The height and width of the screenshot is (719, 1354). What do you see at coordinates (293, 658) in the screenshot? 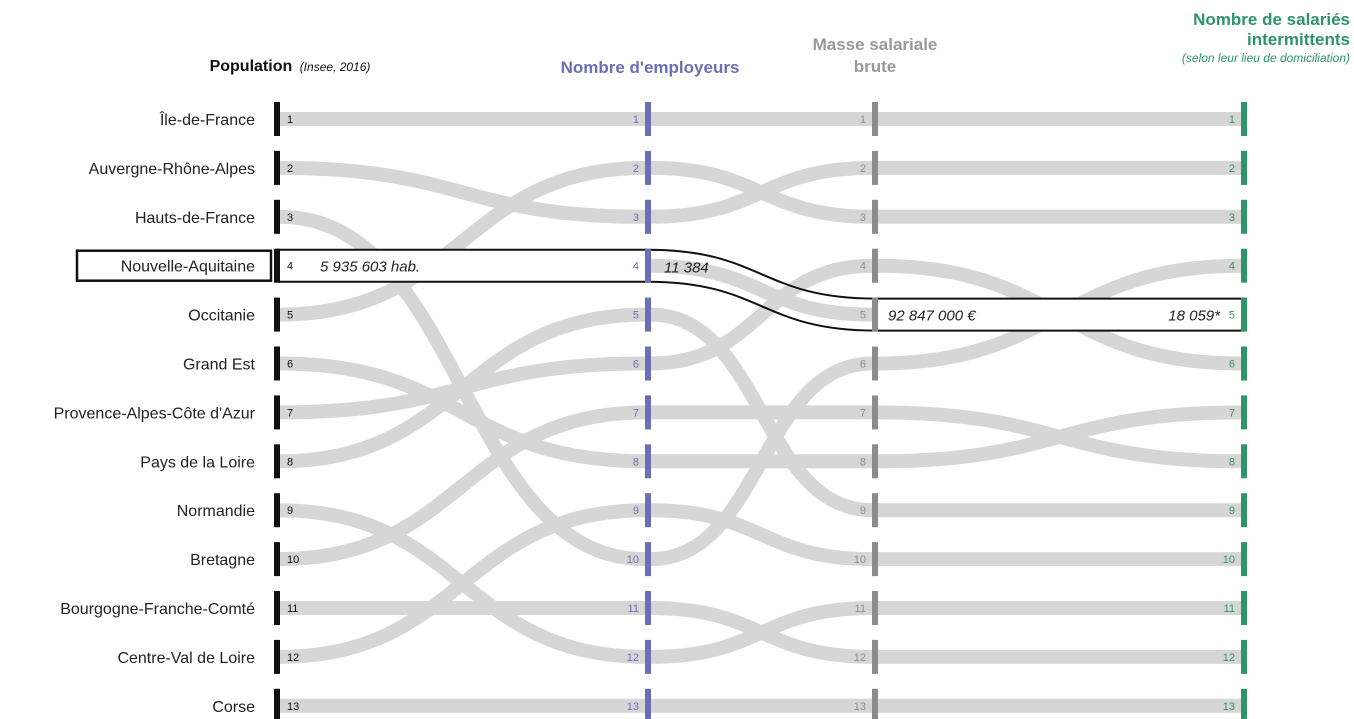
I see `population-rank-label: 12` at bounding box center [293, 658].